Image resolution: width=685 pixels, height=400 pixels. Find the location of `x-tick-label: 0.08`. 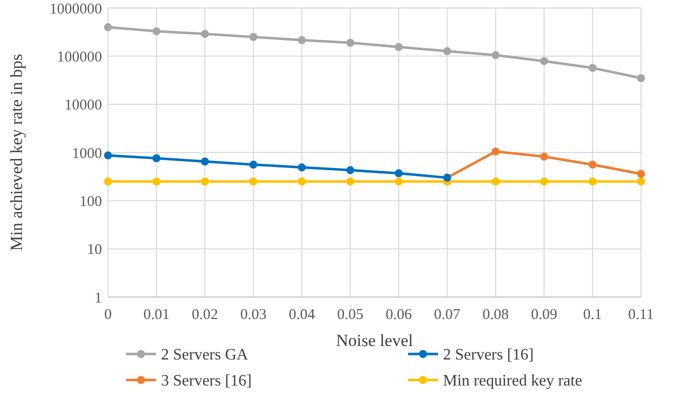

x-tick-label: 0.08 is located at coordinates (495, 315).